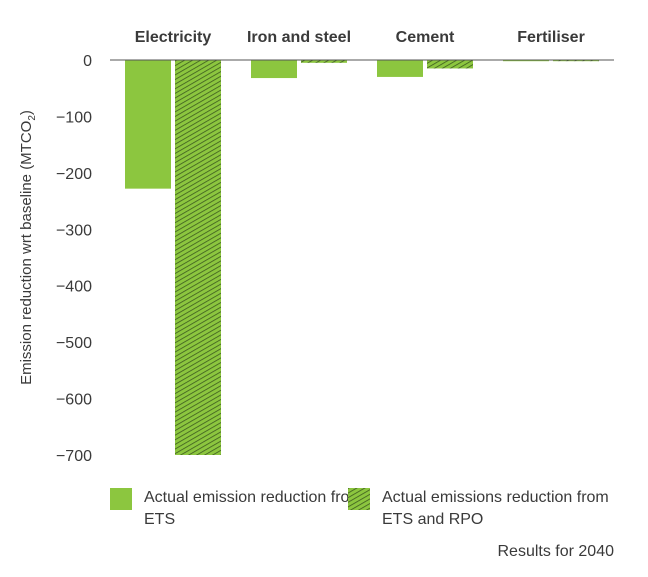 This screenshot has width=648, height=577. I want to click on y-tick-label: −600, so click(74, 400).